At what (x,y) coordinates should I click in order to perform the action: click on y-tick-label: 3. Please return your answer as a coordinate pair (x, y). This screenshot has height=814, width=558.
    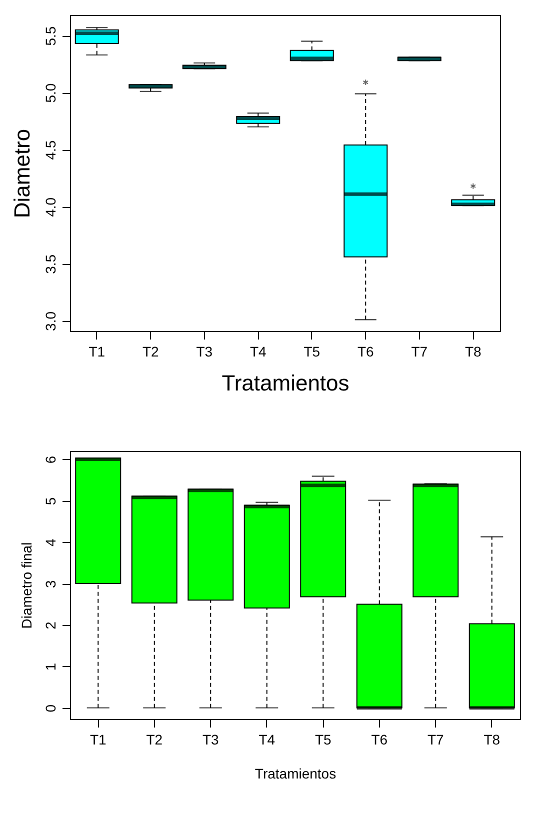
    Looking at the image, I should click on (50, 584).